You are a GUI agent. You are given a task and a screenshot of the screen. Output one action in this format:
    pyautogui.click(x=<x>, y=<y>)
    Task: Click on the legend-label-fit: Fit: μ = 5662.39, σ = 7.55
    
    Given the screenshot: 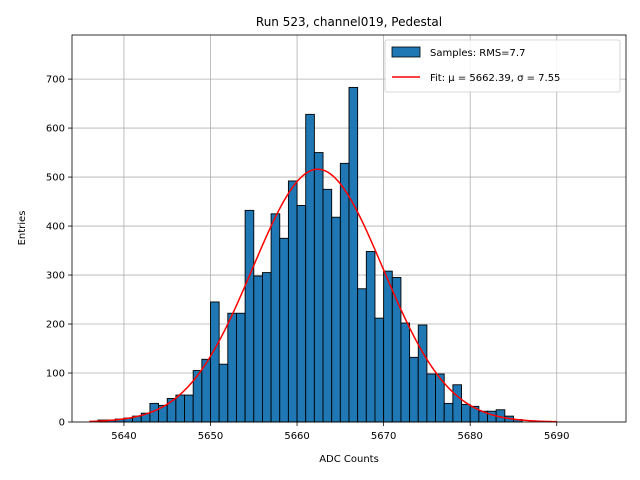 What is the action you would take?
    pyautogui.click(x=495, y=78)
    